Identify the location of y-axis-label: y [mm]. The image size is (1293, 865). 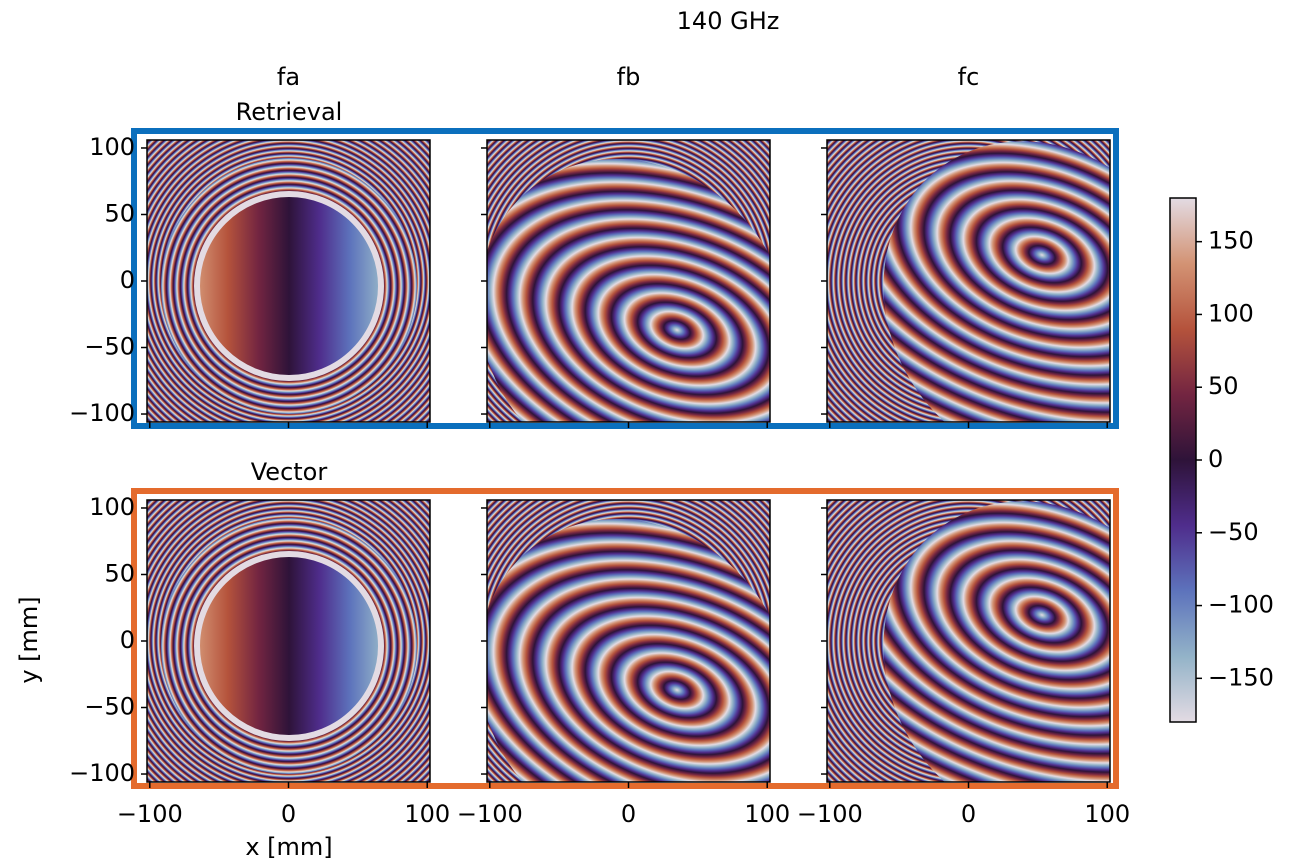
(29, 639).